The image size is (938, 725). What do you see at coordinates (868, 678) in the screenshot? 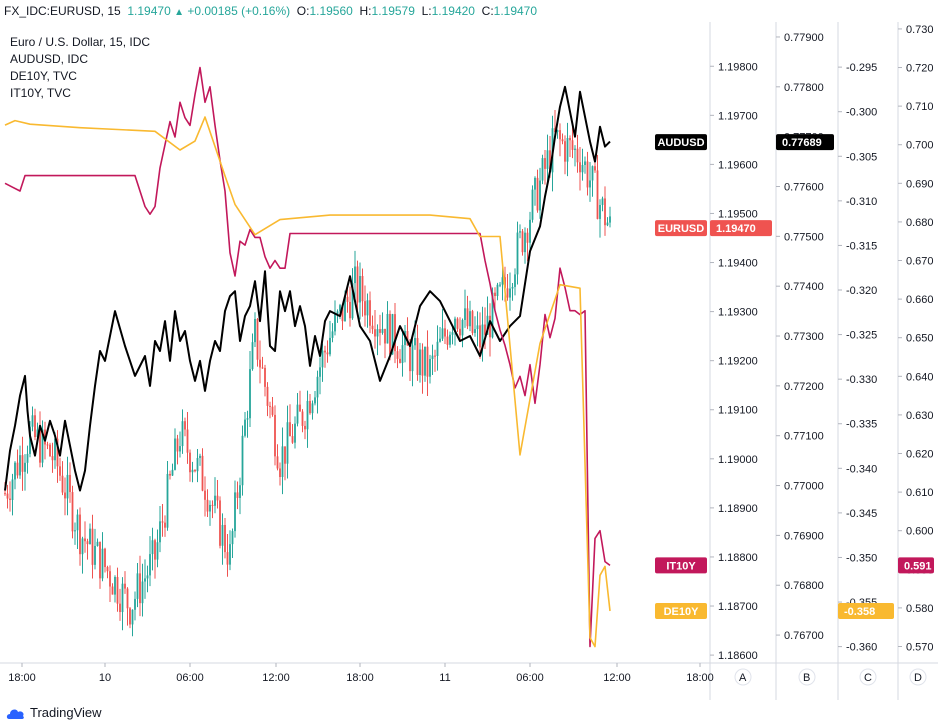
I see `scale-letter-c: C` at bounding box center [868, 678].